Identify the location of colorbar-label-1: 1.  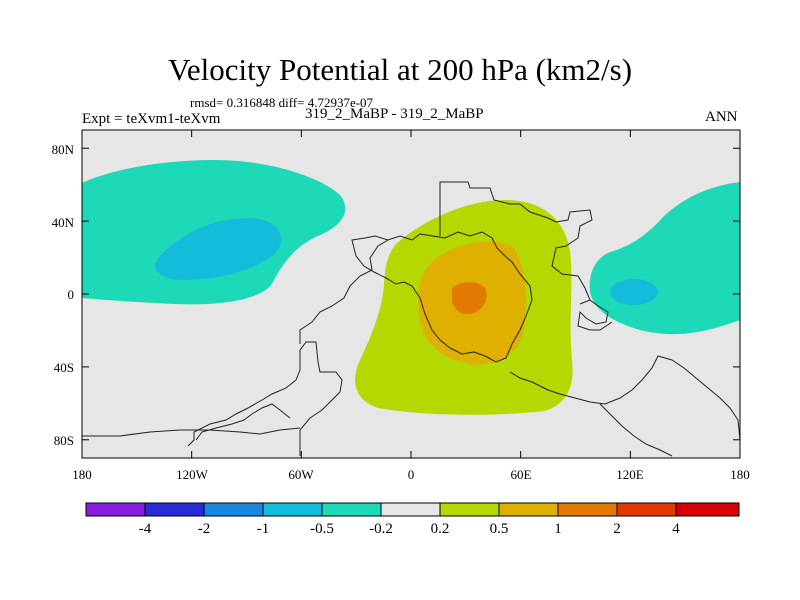
(558, 529).